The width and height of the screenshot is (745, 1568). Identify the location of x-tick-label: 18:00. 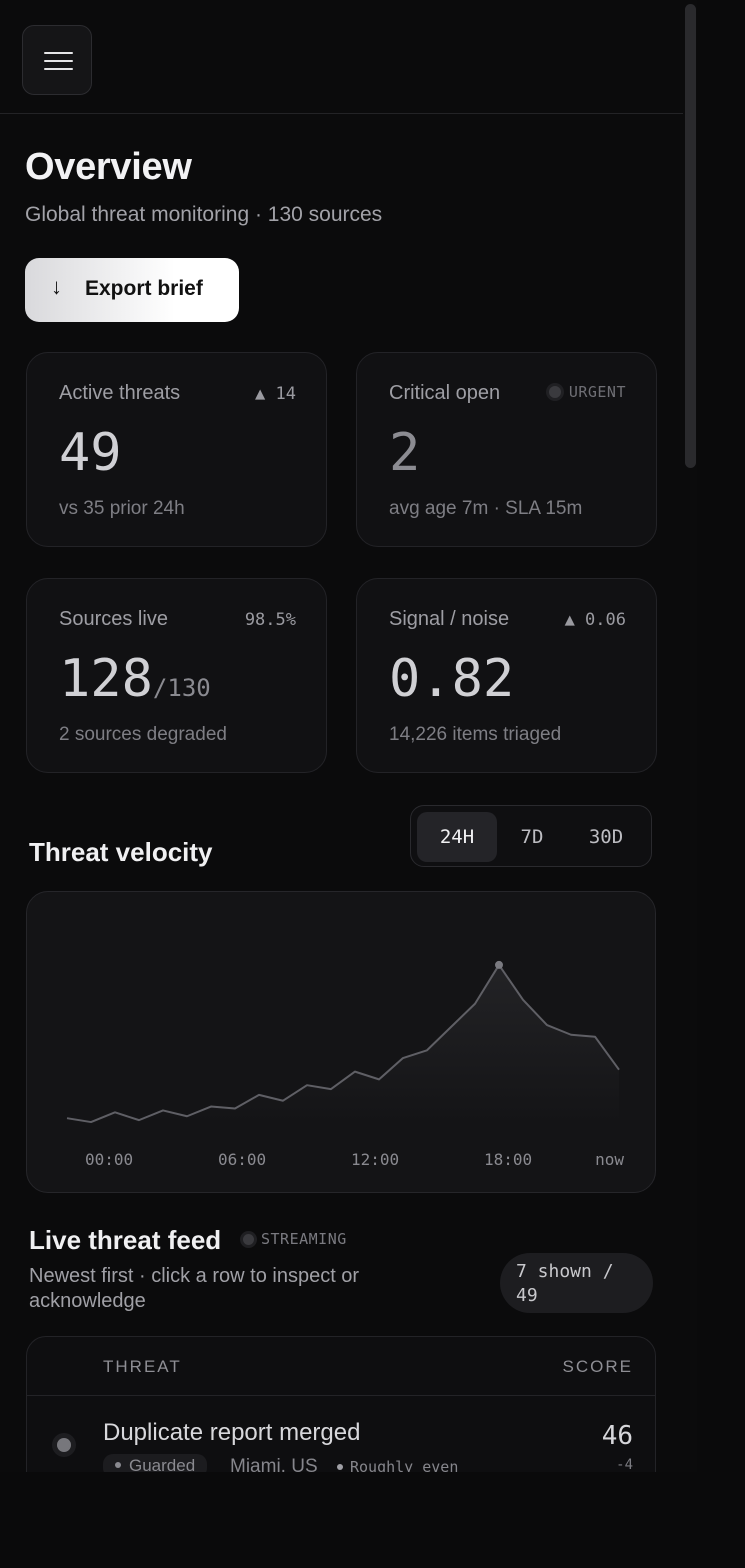
(508, 1159).